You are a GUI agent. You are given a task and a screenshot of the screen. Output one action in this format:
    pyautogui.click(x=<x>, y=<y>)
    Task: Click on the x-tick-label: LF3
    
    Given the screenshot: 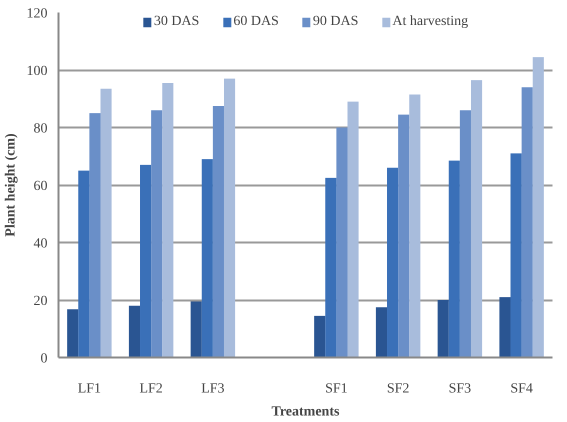 What is the action you would take?
    pyautogui.click(x=213, y=389)
    